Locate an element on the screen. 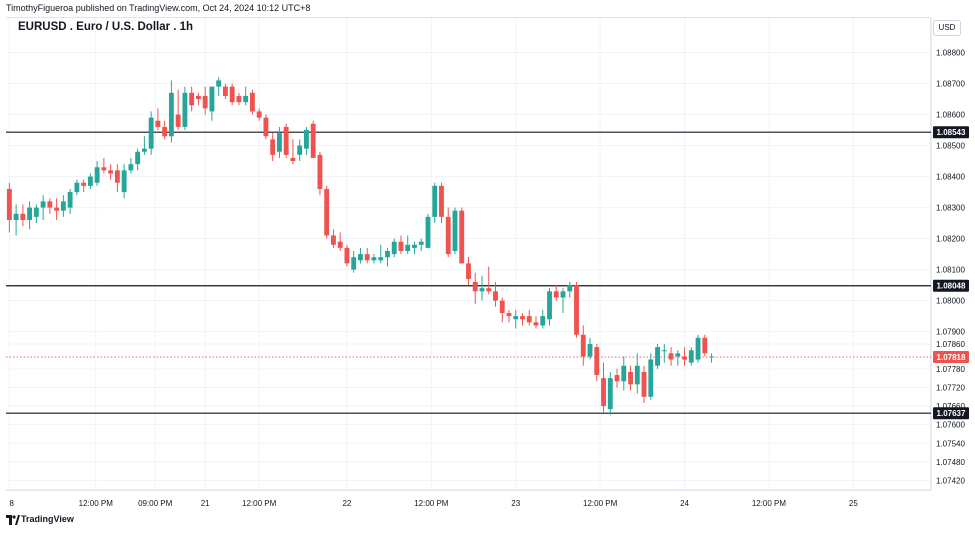  level-price-label: 1.08048 is located at coordinates (951, 286).